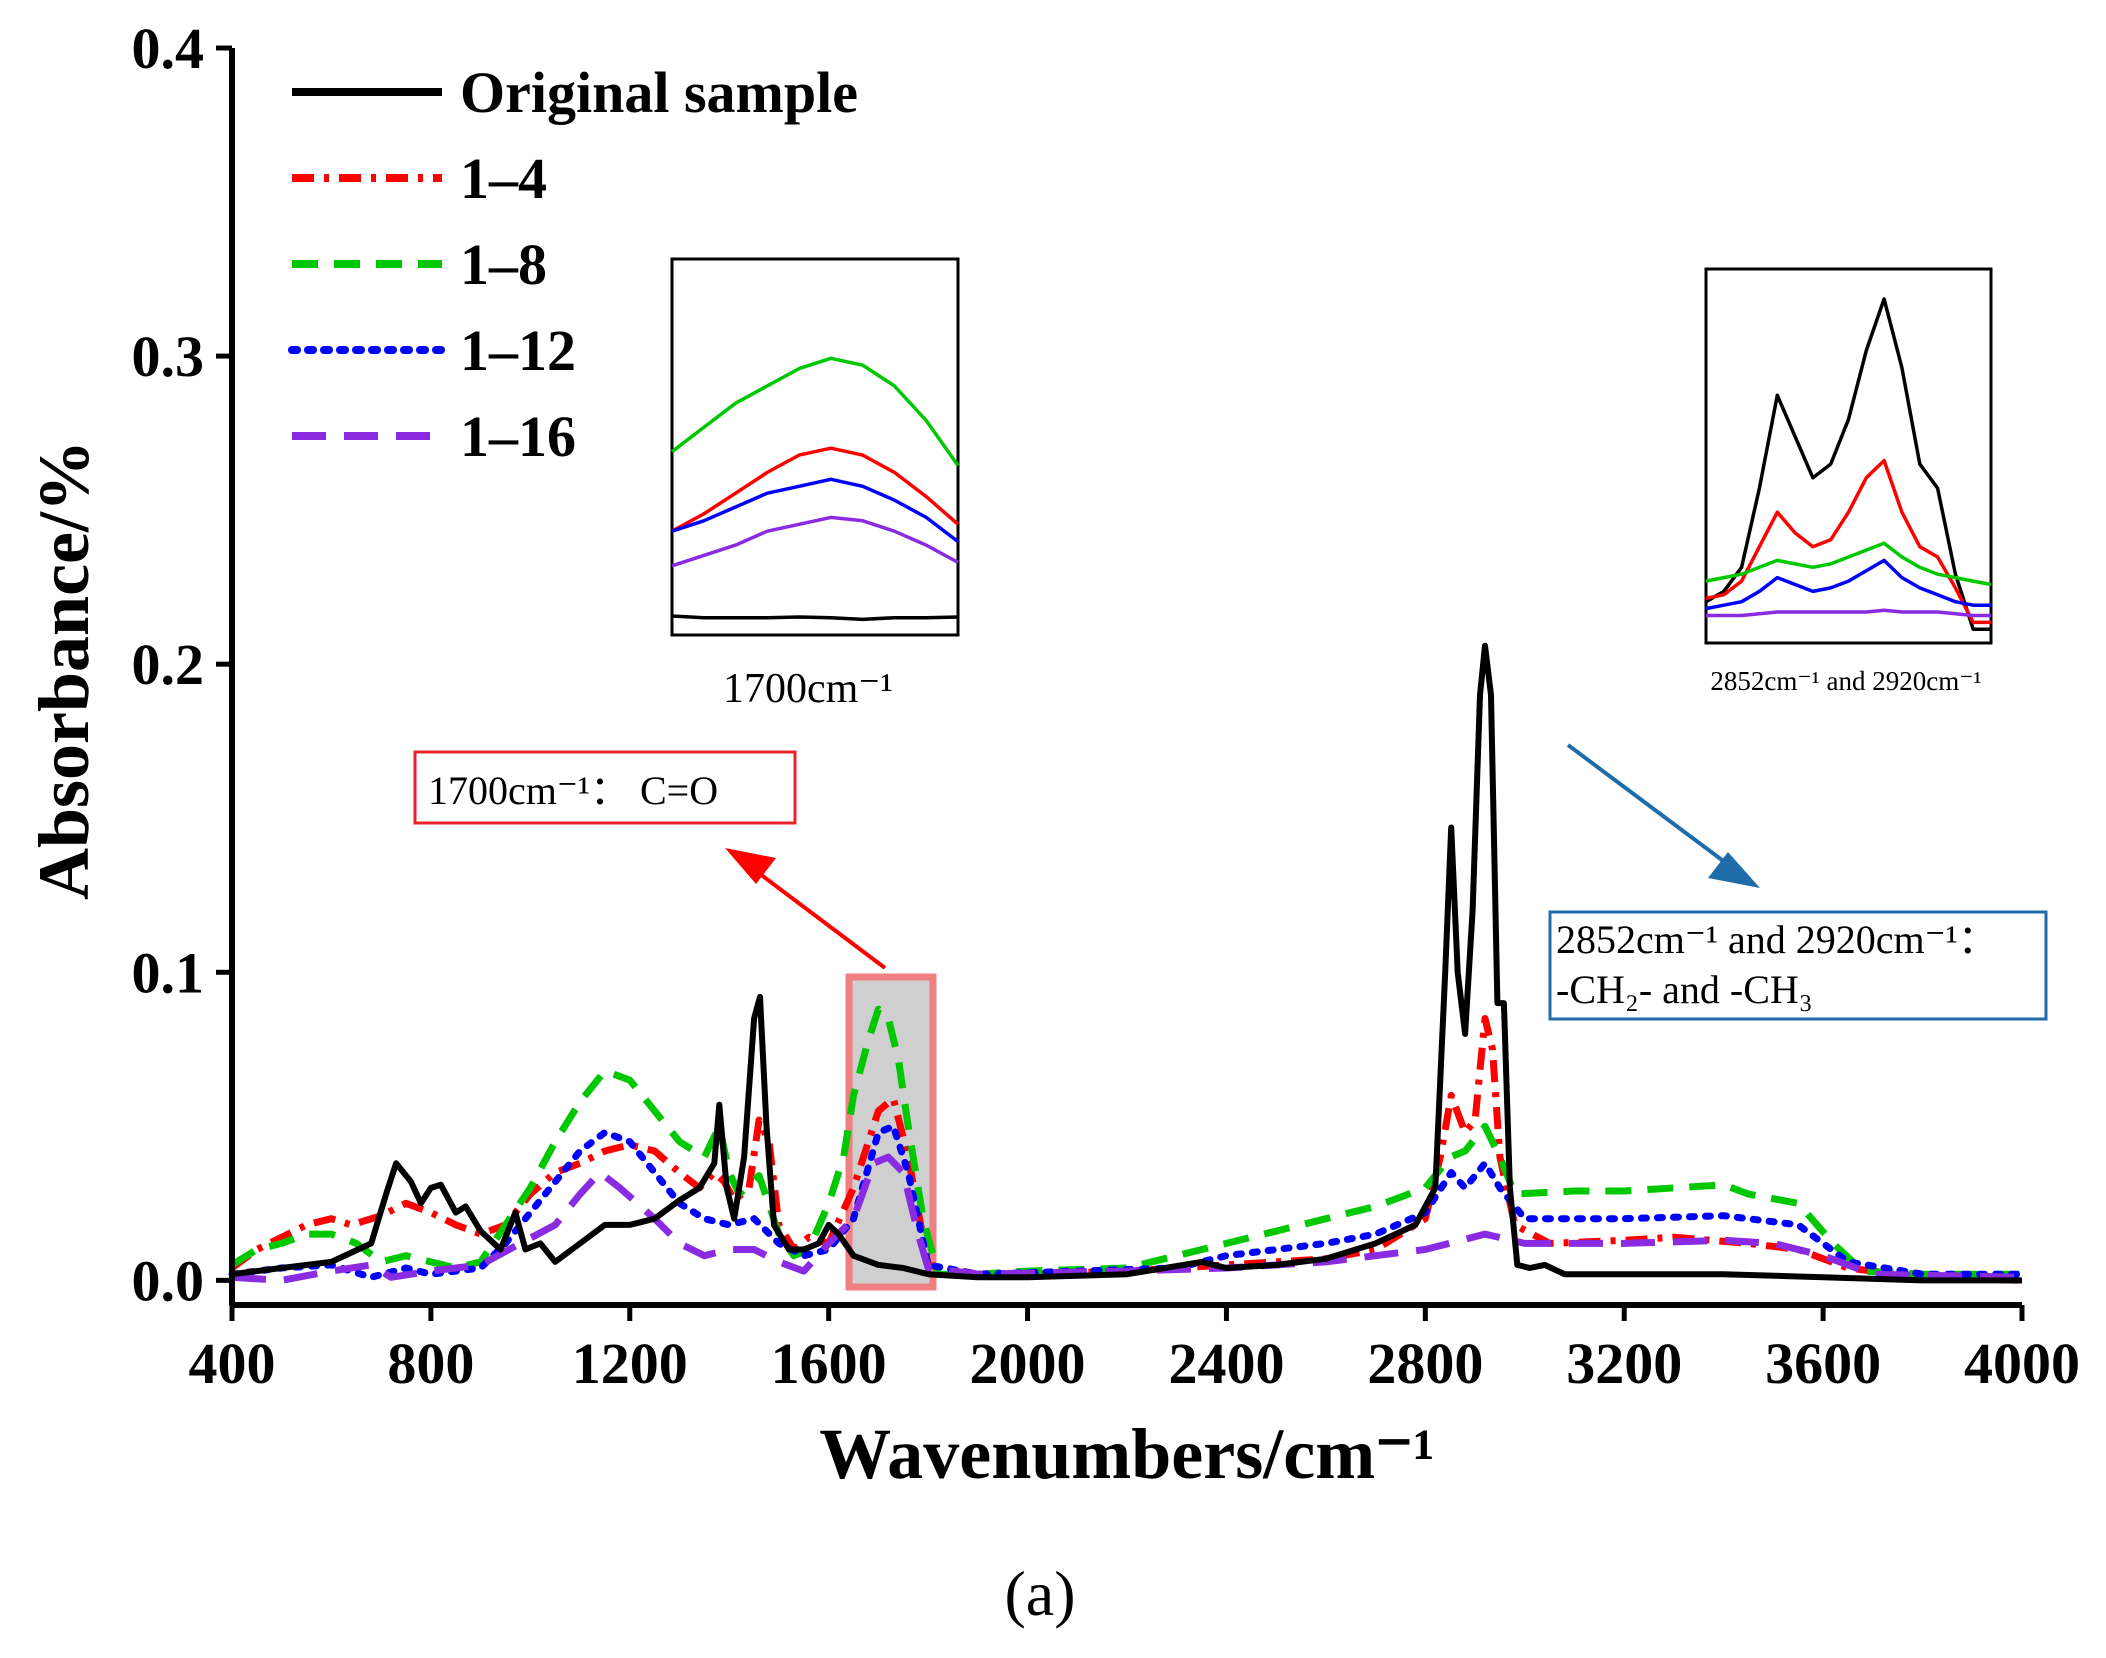 The width and height of the screenshot is (2106, 1658). Describe the element at coordinates (1425, 1363) in the screenshot. I see `x-tick-label: 2800` at that location.